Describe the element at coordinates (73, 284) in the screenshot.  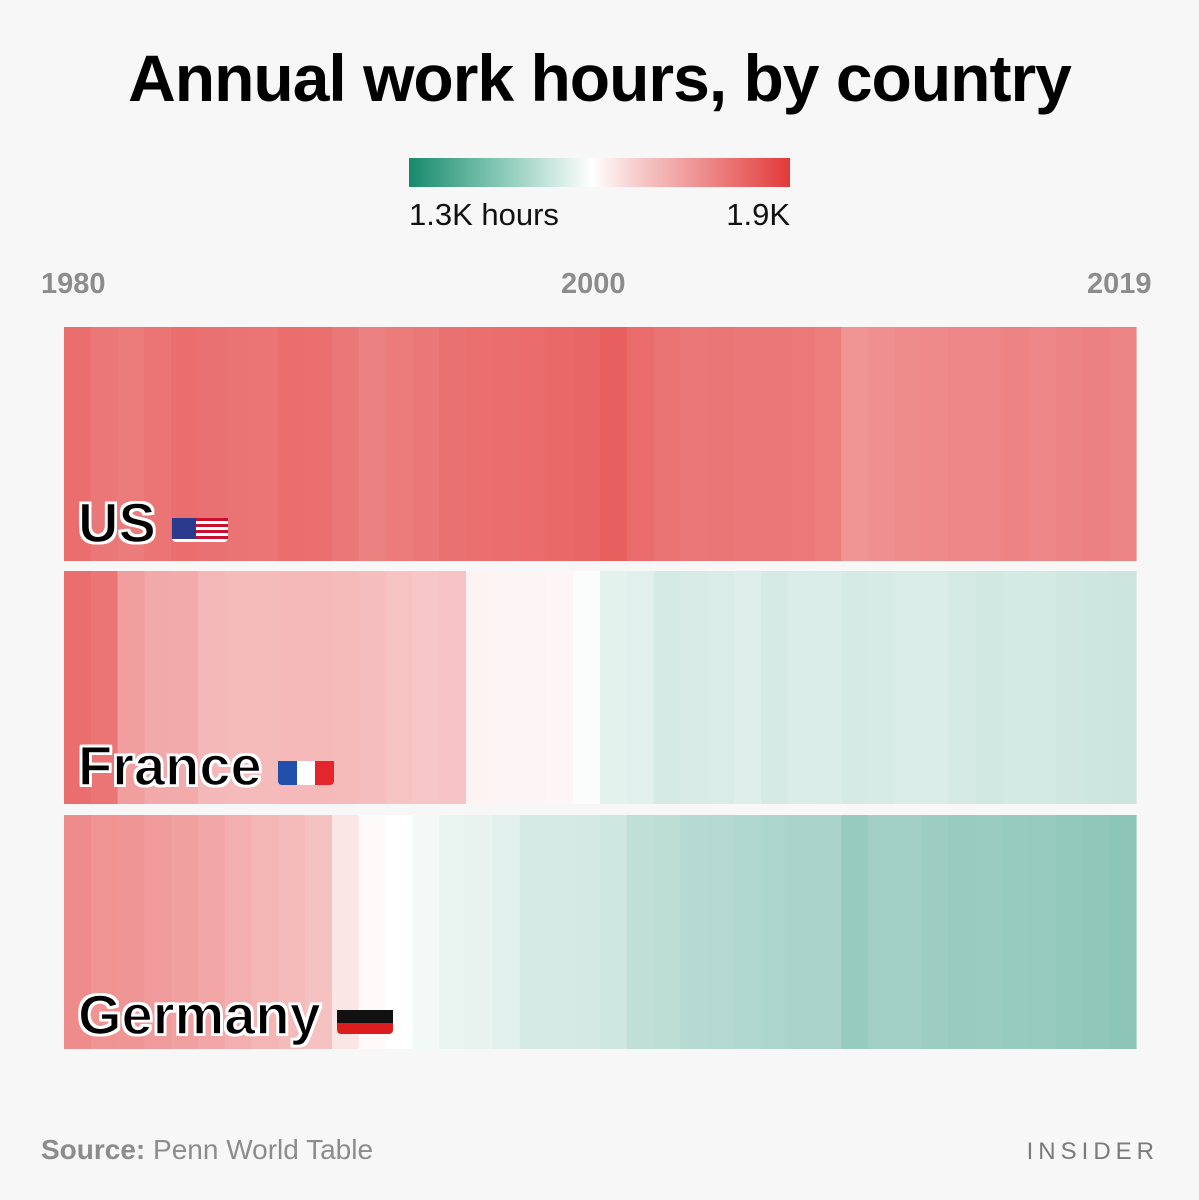
I see `year-label-start: 1980` at that location.